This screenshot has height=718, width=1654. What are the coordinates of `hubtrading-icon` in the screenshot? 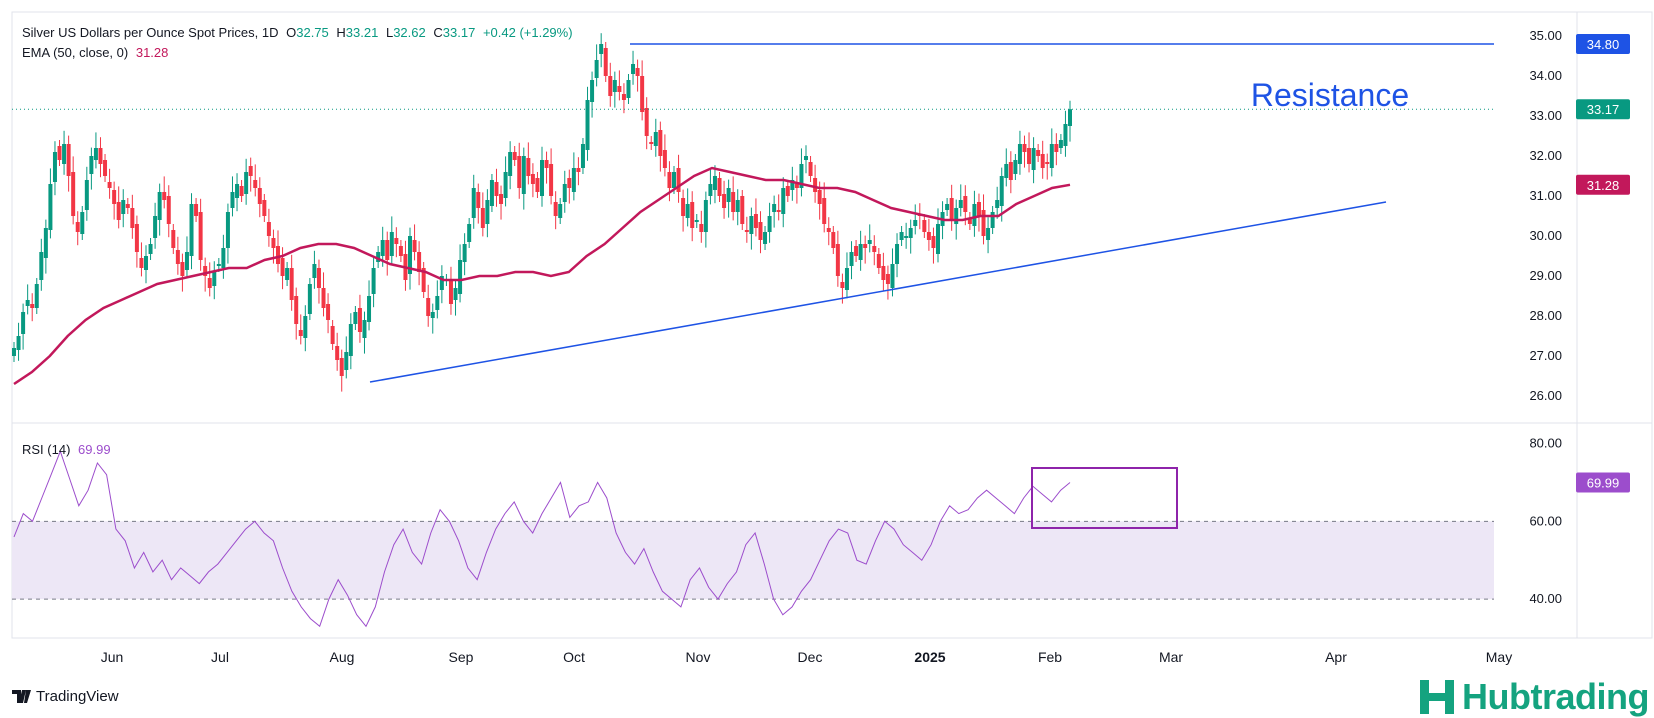 It's located at (1437, 697).